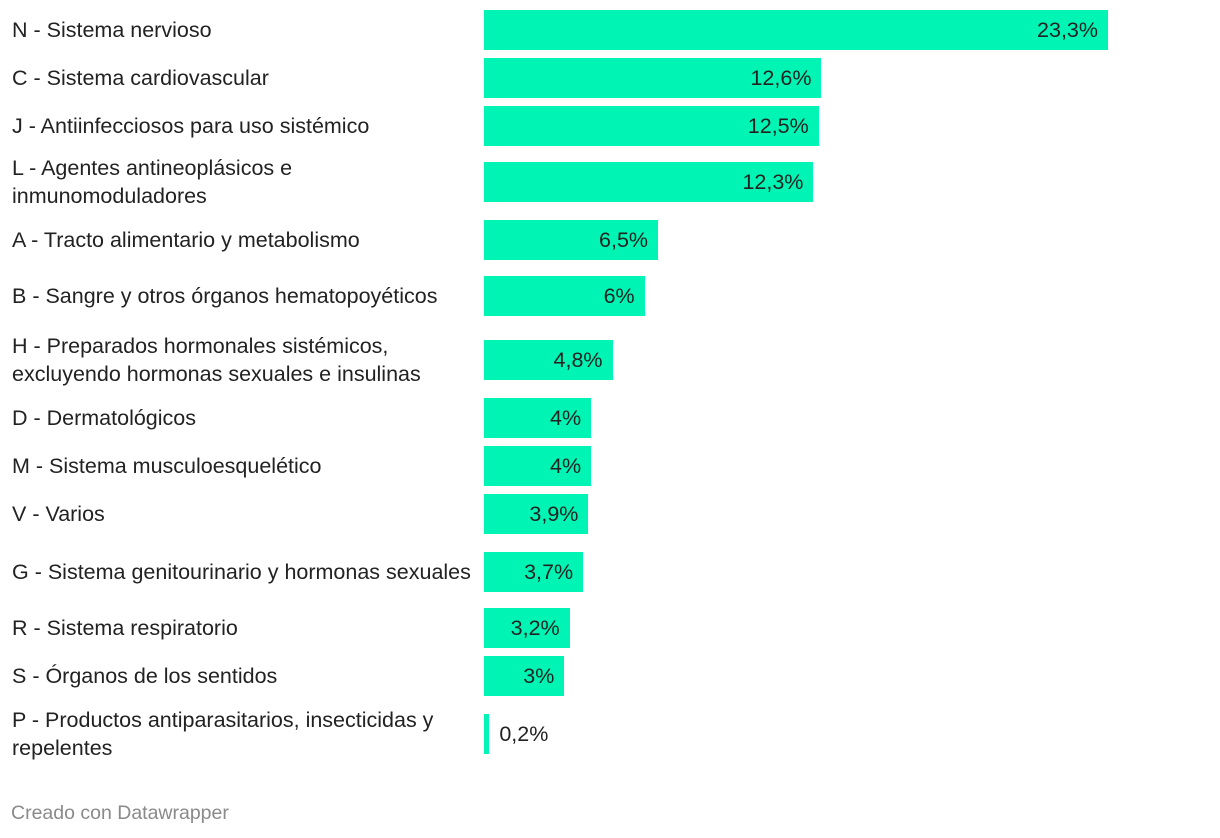 The height and width of the screenshot is (838, 1220). What do you see at coordinates (58, 514) in the screenshot?
I see `category-label: V - Varios` at bounding box center [58, 514].